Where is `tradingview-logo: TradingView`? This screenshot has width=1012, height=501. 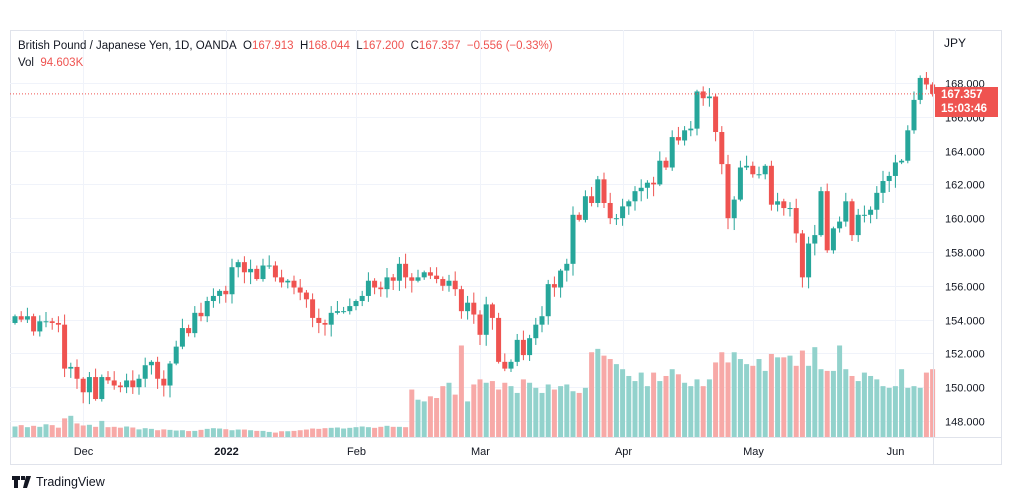
tradingview-logo: TradingView is located at coordinates (58, 482).